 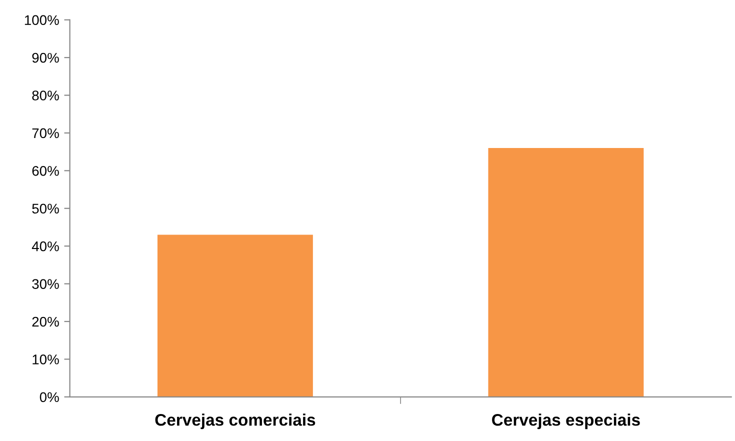 I want to click on y-tick-label: 0%, so click(x=49, y=397).